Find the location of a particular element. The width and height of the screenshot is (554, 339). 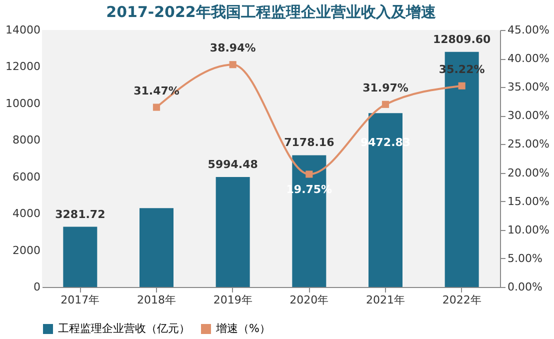

data-label: 38.94% is located at coordinates (233, 48).